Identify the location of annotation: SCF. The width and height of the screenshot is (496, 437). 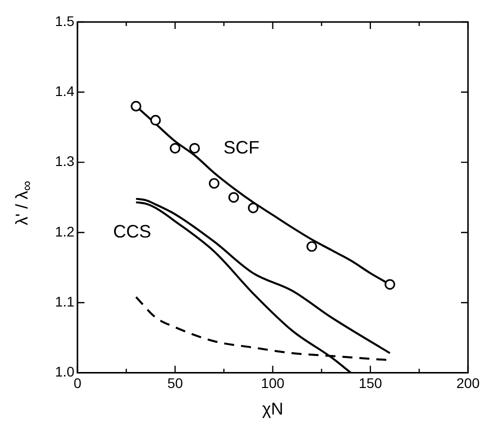
(241, 147).